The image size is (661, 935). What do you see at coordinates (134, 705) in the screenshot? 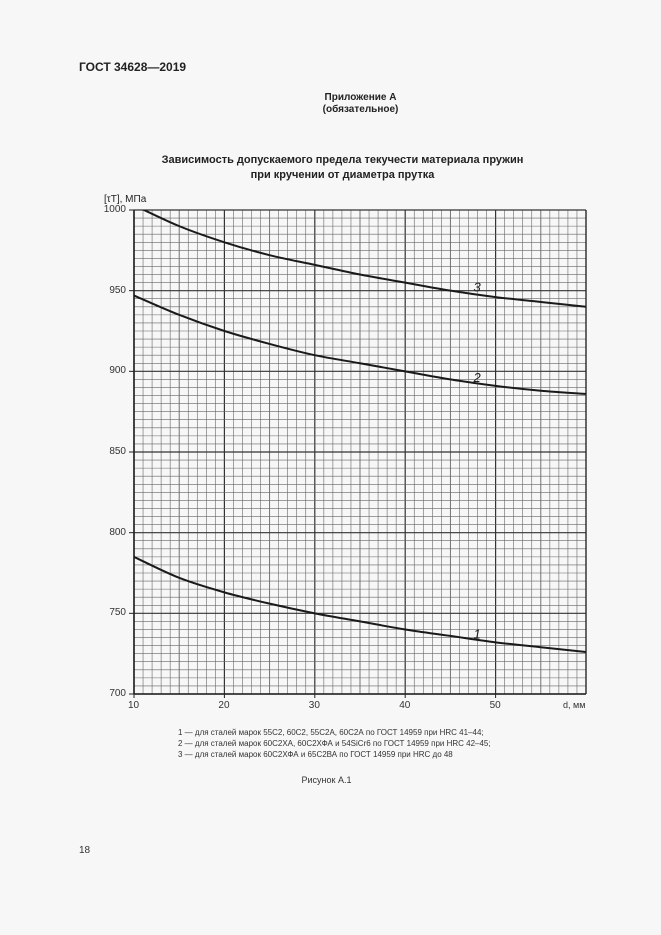
I see `x-tick-label: 10` at bounding box center [134, 705].